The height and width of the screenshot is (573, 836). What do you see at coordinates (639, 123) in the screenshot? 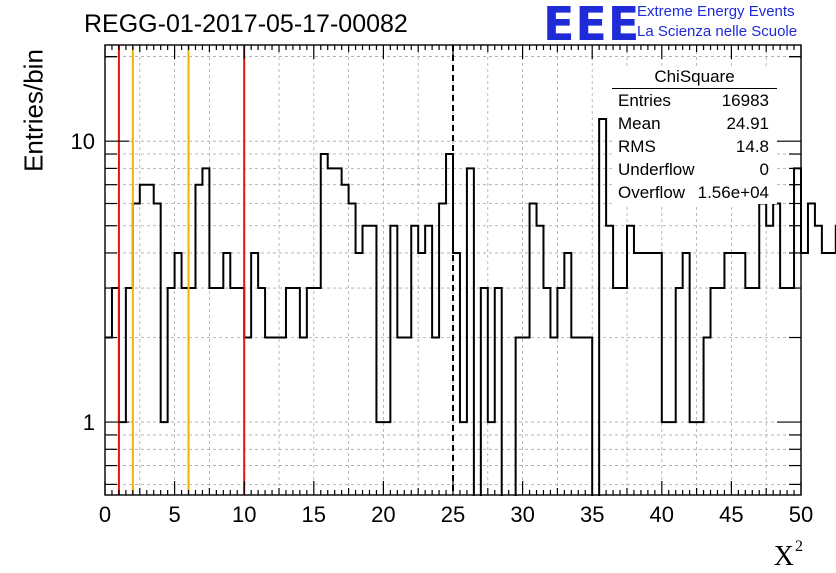
I see `stats-key: Mean` at bounding box center [639, 123].